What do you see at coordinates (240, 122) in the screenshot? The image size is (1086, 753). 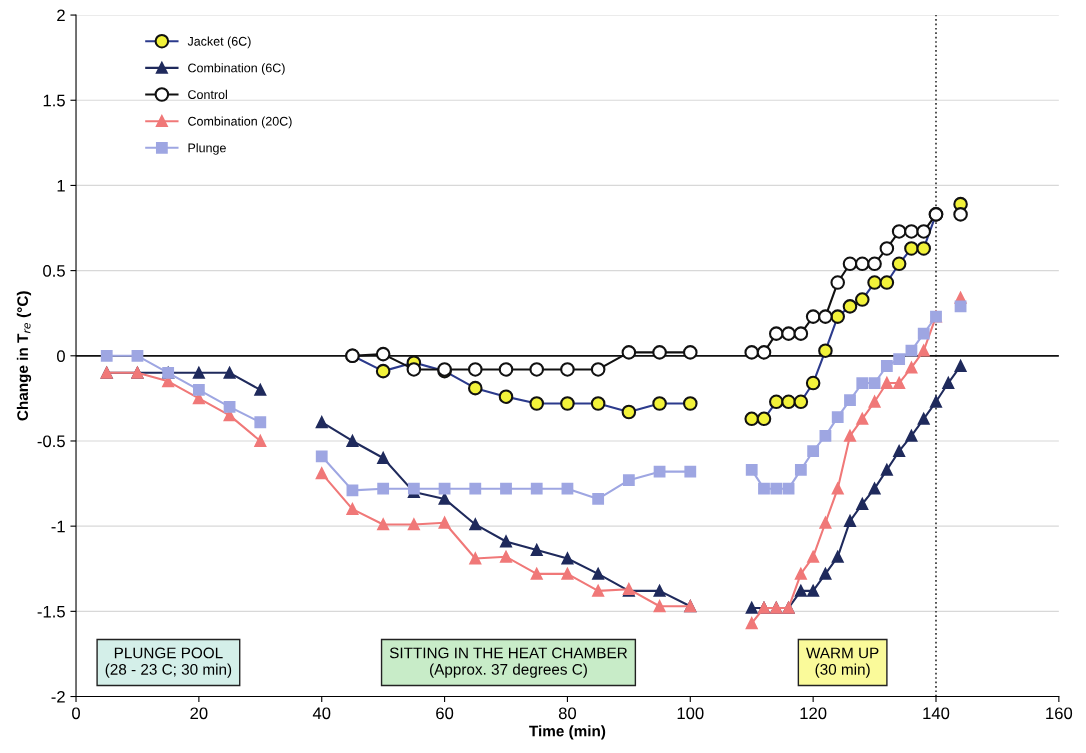 I see `legend-label: Combination (20C)` at bounding box center [240, 122].